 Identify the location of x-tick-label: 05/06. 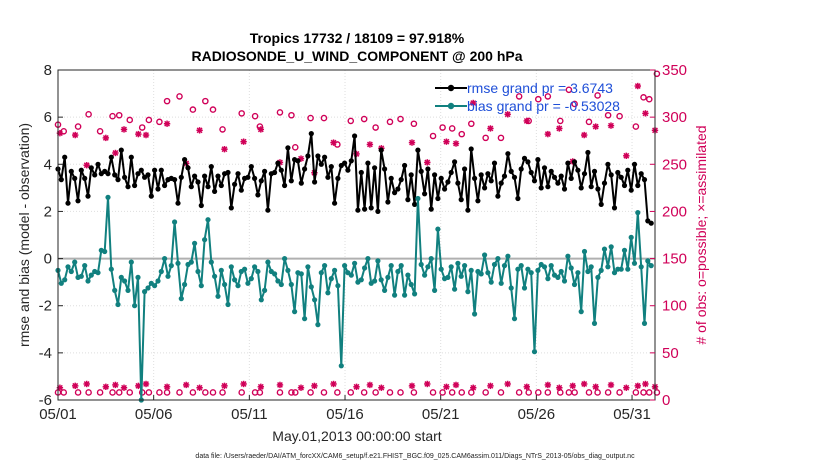
(154, 414).